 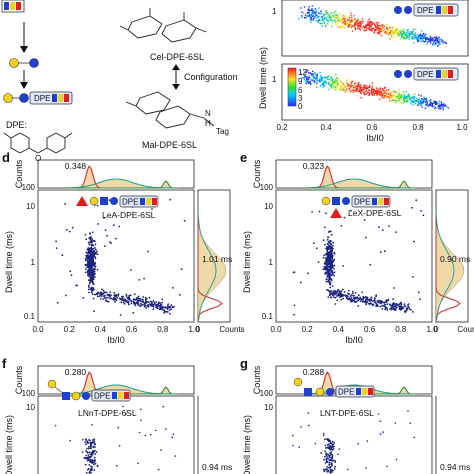 What do you see at coordinates (82, 201) in the screenshot?
I see `fucose-icon` at bounding box center [82, 201].